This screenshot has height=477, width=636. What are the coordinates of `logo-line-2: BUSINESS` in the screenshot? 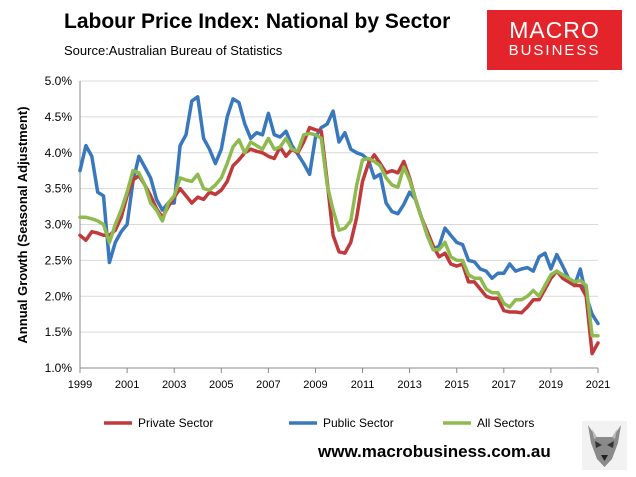 It's located at (554, 50).